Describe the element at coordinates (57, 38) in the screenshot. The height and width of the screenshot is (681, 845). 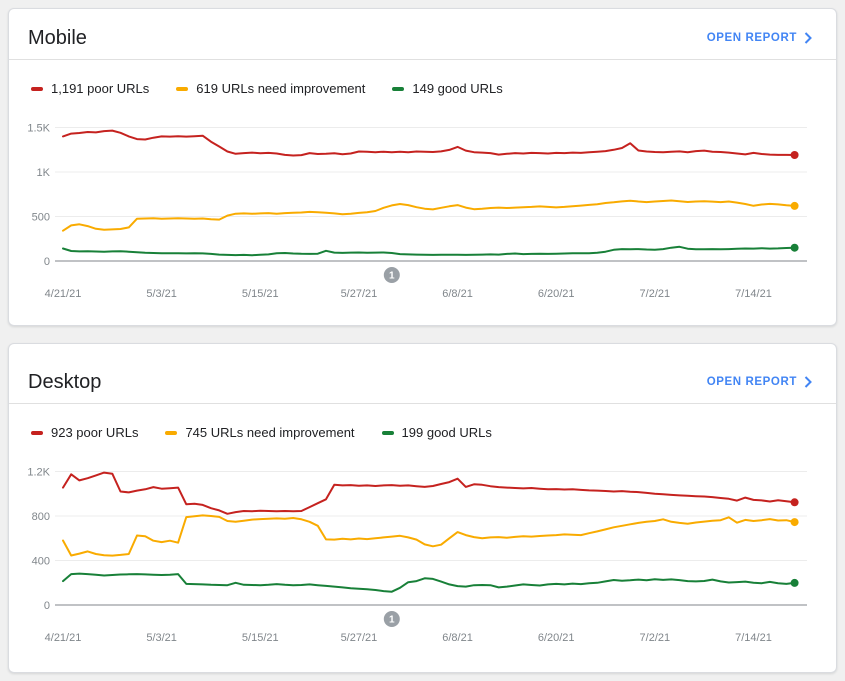
I see `page-title: Mobile` at that location.